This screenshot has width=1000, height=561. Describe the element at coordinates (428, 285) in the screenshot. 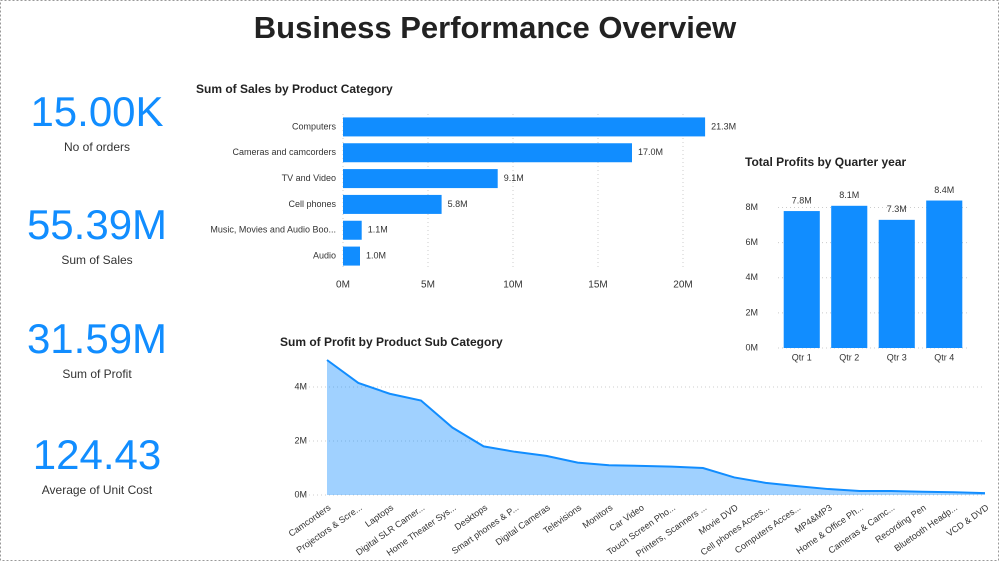

I see `x-tick-label: 5M` at that location.